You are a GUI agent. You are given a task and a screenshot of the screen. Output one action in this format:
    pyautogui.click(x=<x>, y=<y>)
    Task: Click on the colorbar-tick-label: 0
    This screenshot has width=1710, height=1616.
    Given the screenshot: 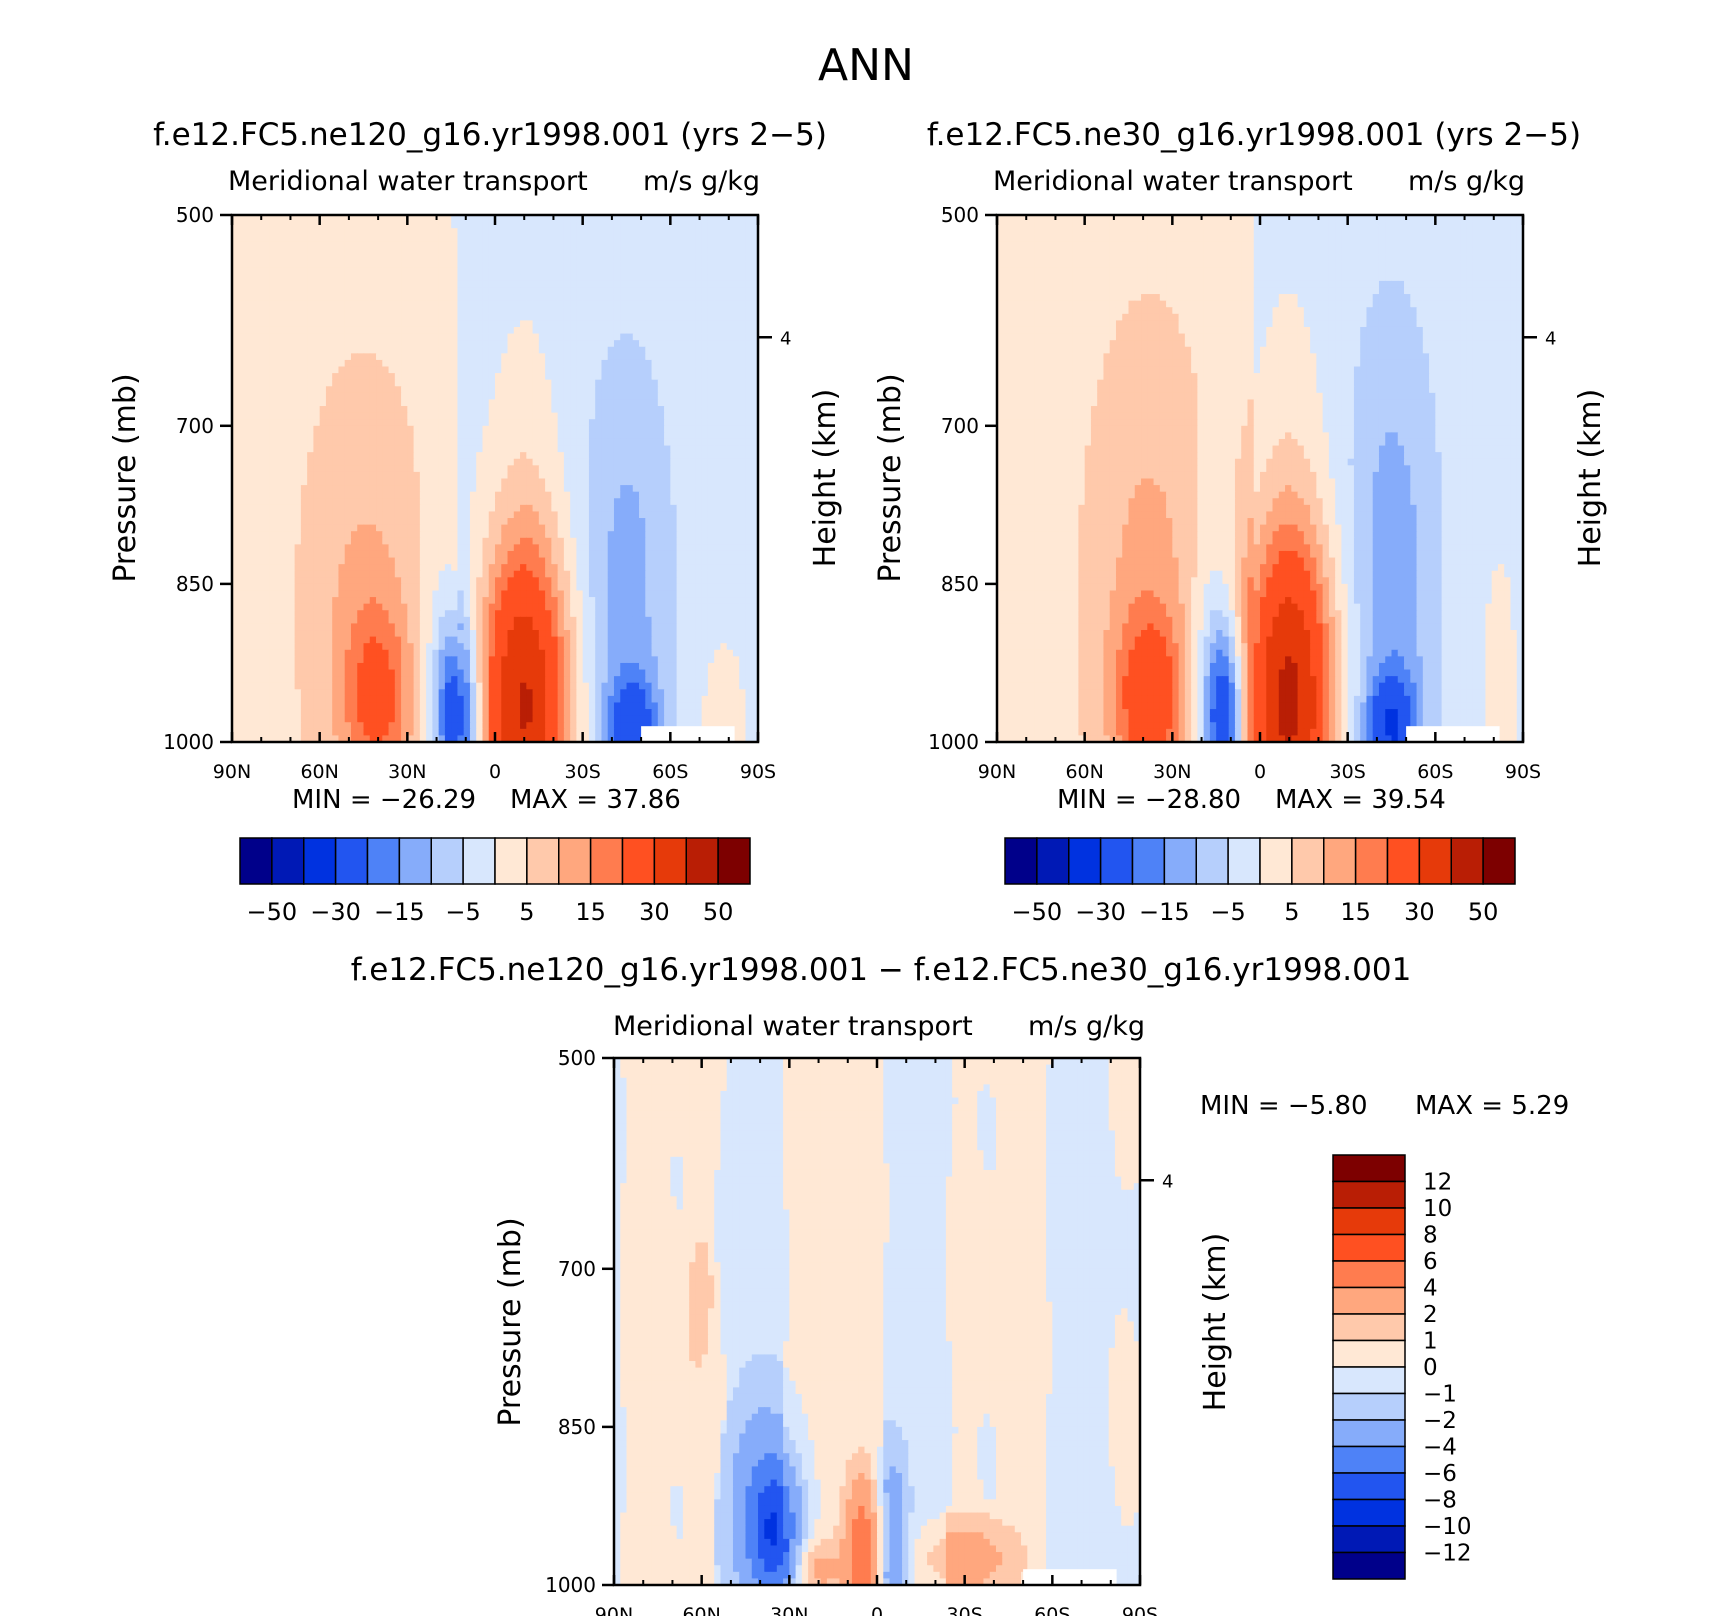 What is the action you would take?
    pyautogui.click(x=1430, y=1368)
    